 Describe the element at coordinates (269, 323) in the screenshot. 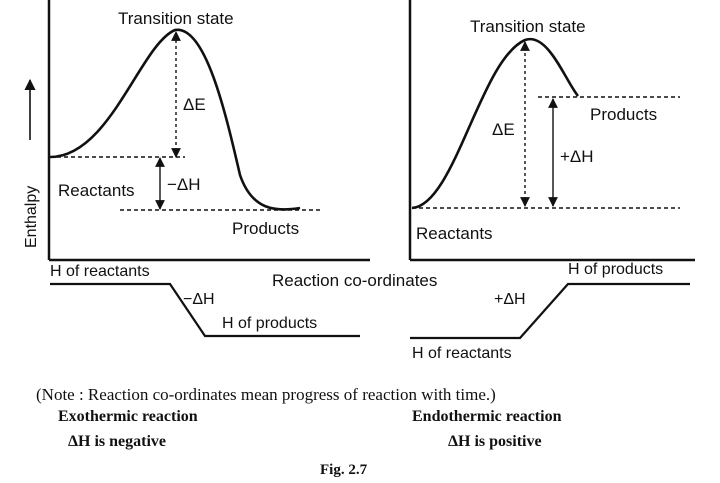

I see `exo-h-products-label: H of products` at that location.